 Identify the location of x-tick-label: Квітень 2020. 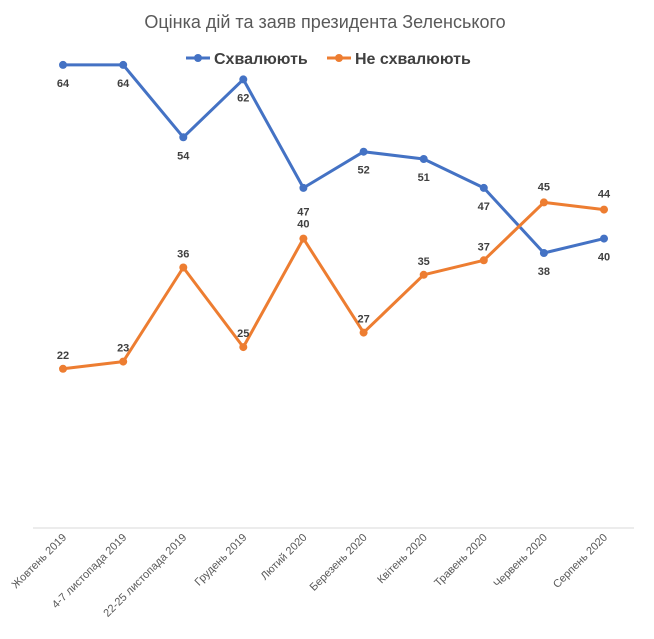
(402, 559).